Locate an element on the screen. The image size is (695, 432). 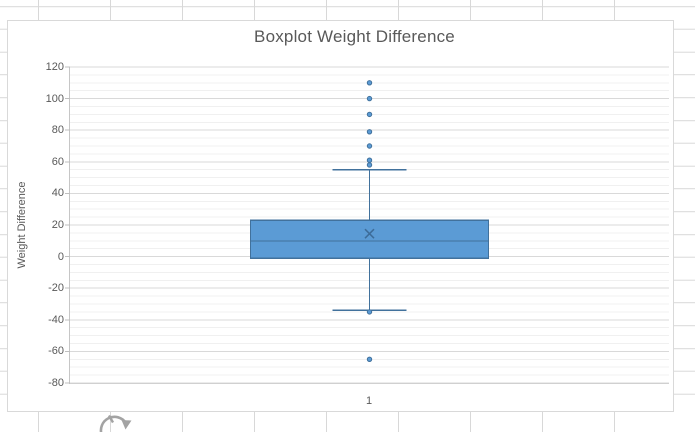
mean-marker is located at coordinates (369, 233).